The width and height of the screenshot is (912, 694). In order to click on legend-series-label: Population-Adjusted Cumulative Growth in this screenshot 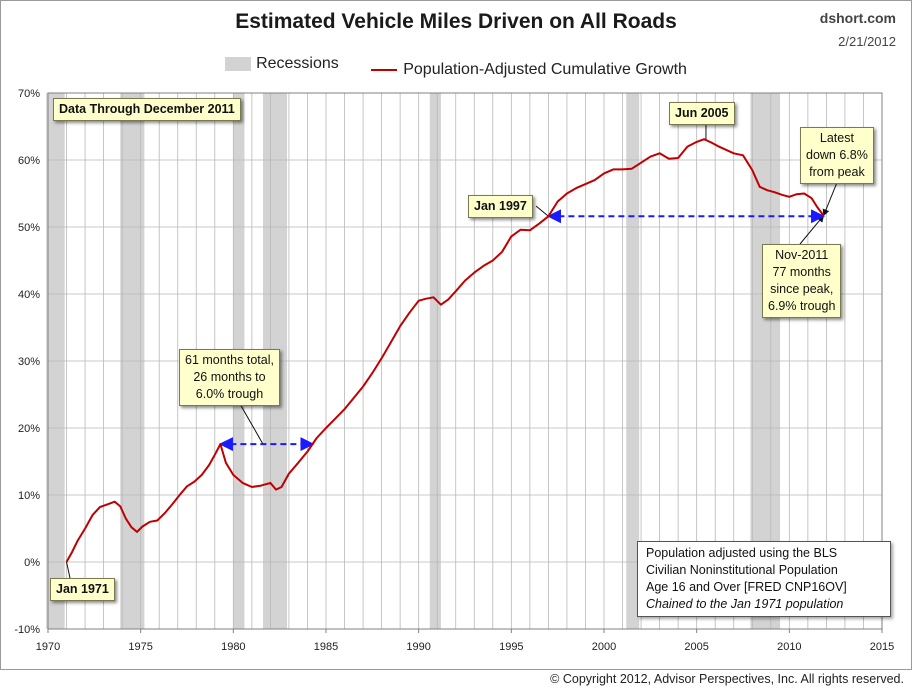, I will do `click(545, 69)`.